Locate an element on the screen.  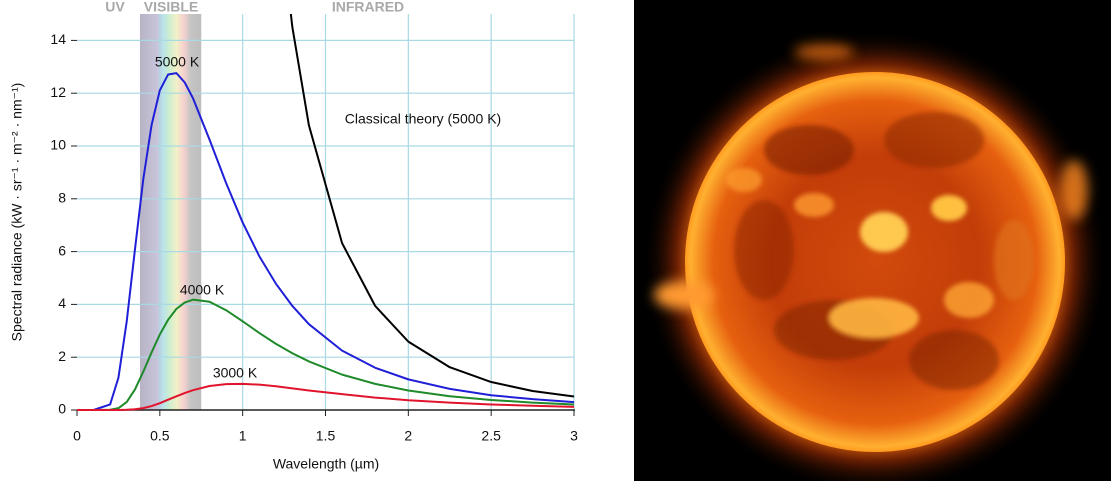
visible-band is located at coordinates (170, 212).